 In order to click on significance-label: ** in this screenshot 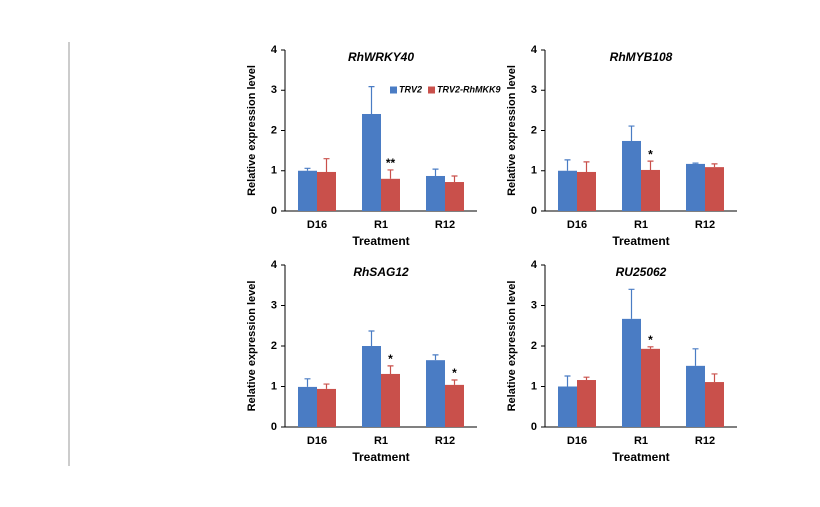, I will do `click(391, 163)`.